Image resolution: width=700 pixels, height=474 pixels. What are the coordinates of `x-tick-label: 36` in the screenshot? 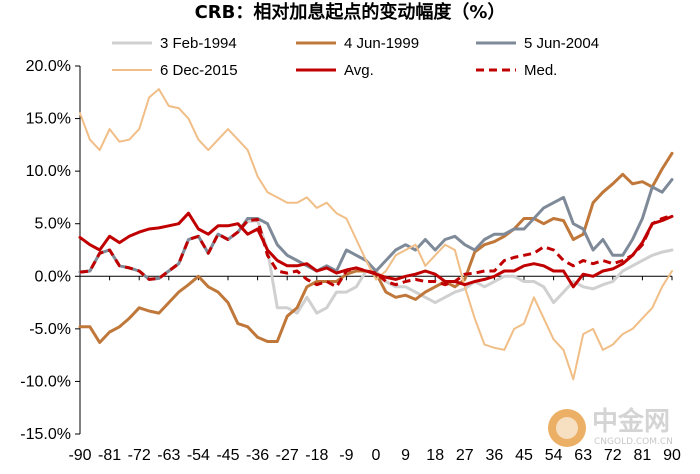 It's located at (495, 455).